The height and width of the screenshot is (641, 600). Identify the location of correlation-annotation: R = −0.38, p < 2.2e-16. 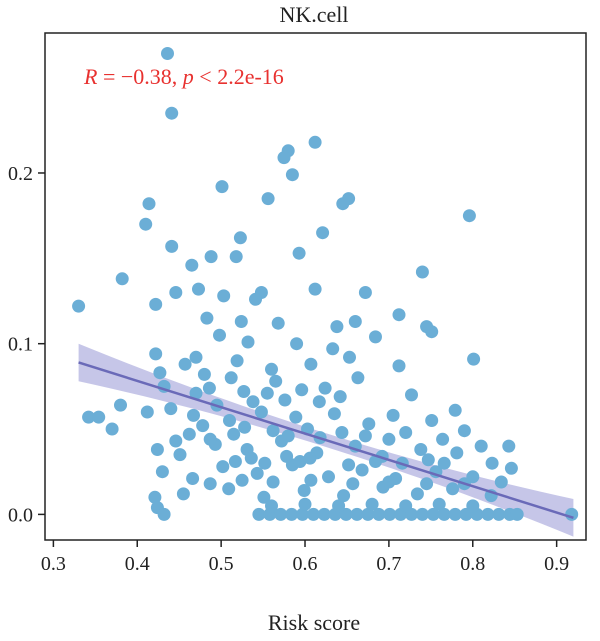
(183, 76).